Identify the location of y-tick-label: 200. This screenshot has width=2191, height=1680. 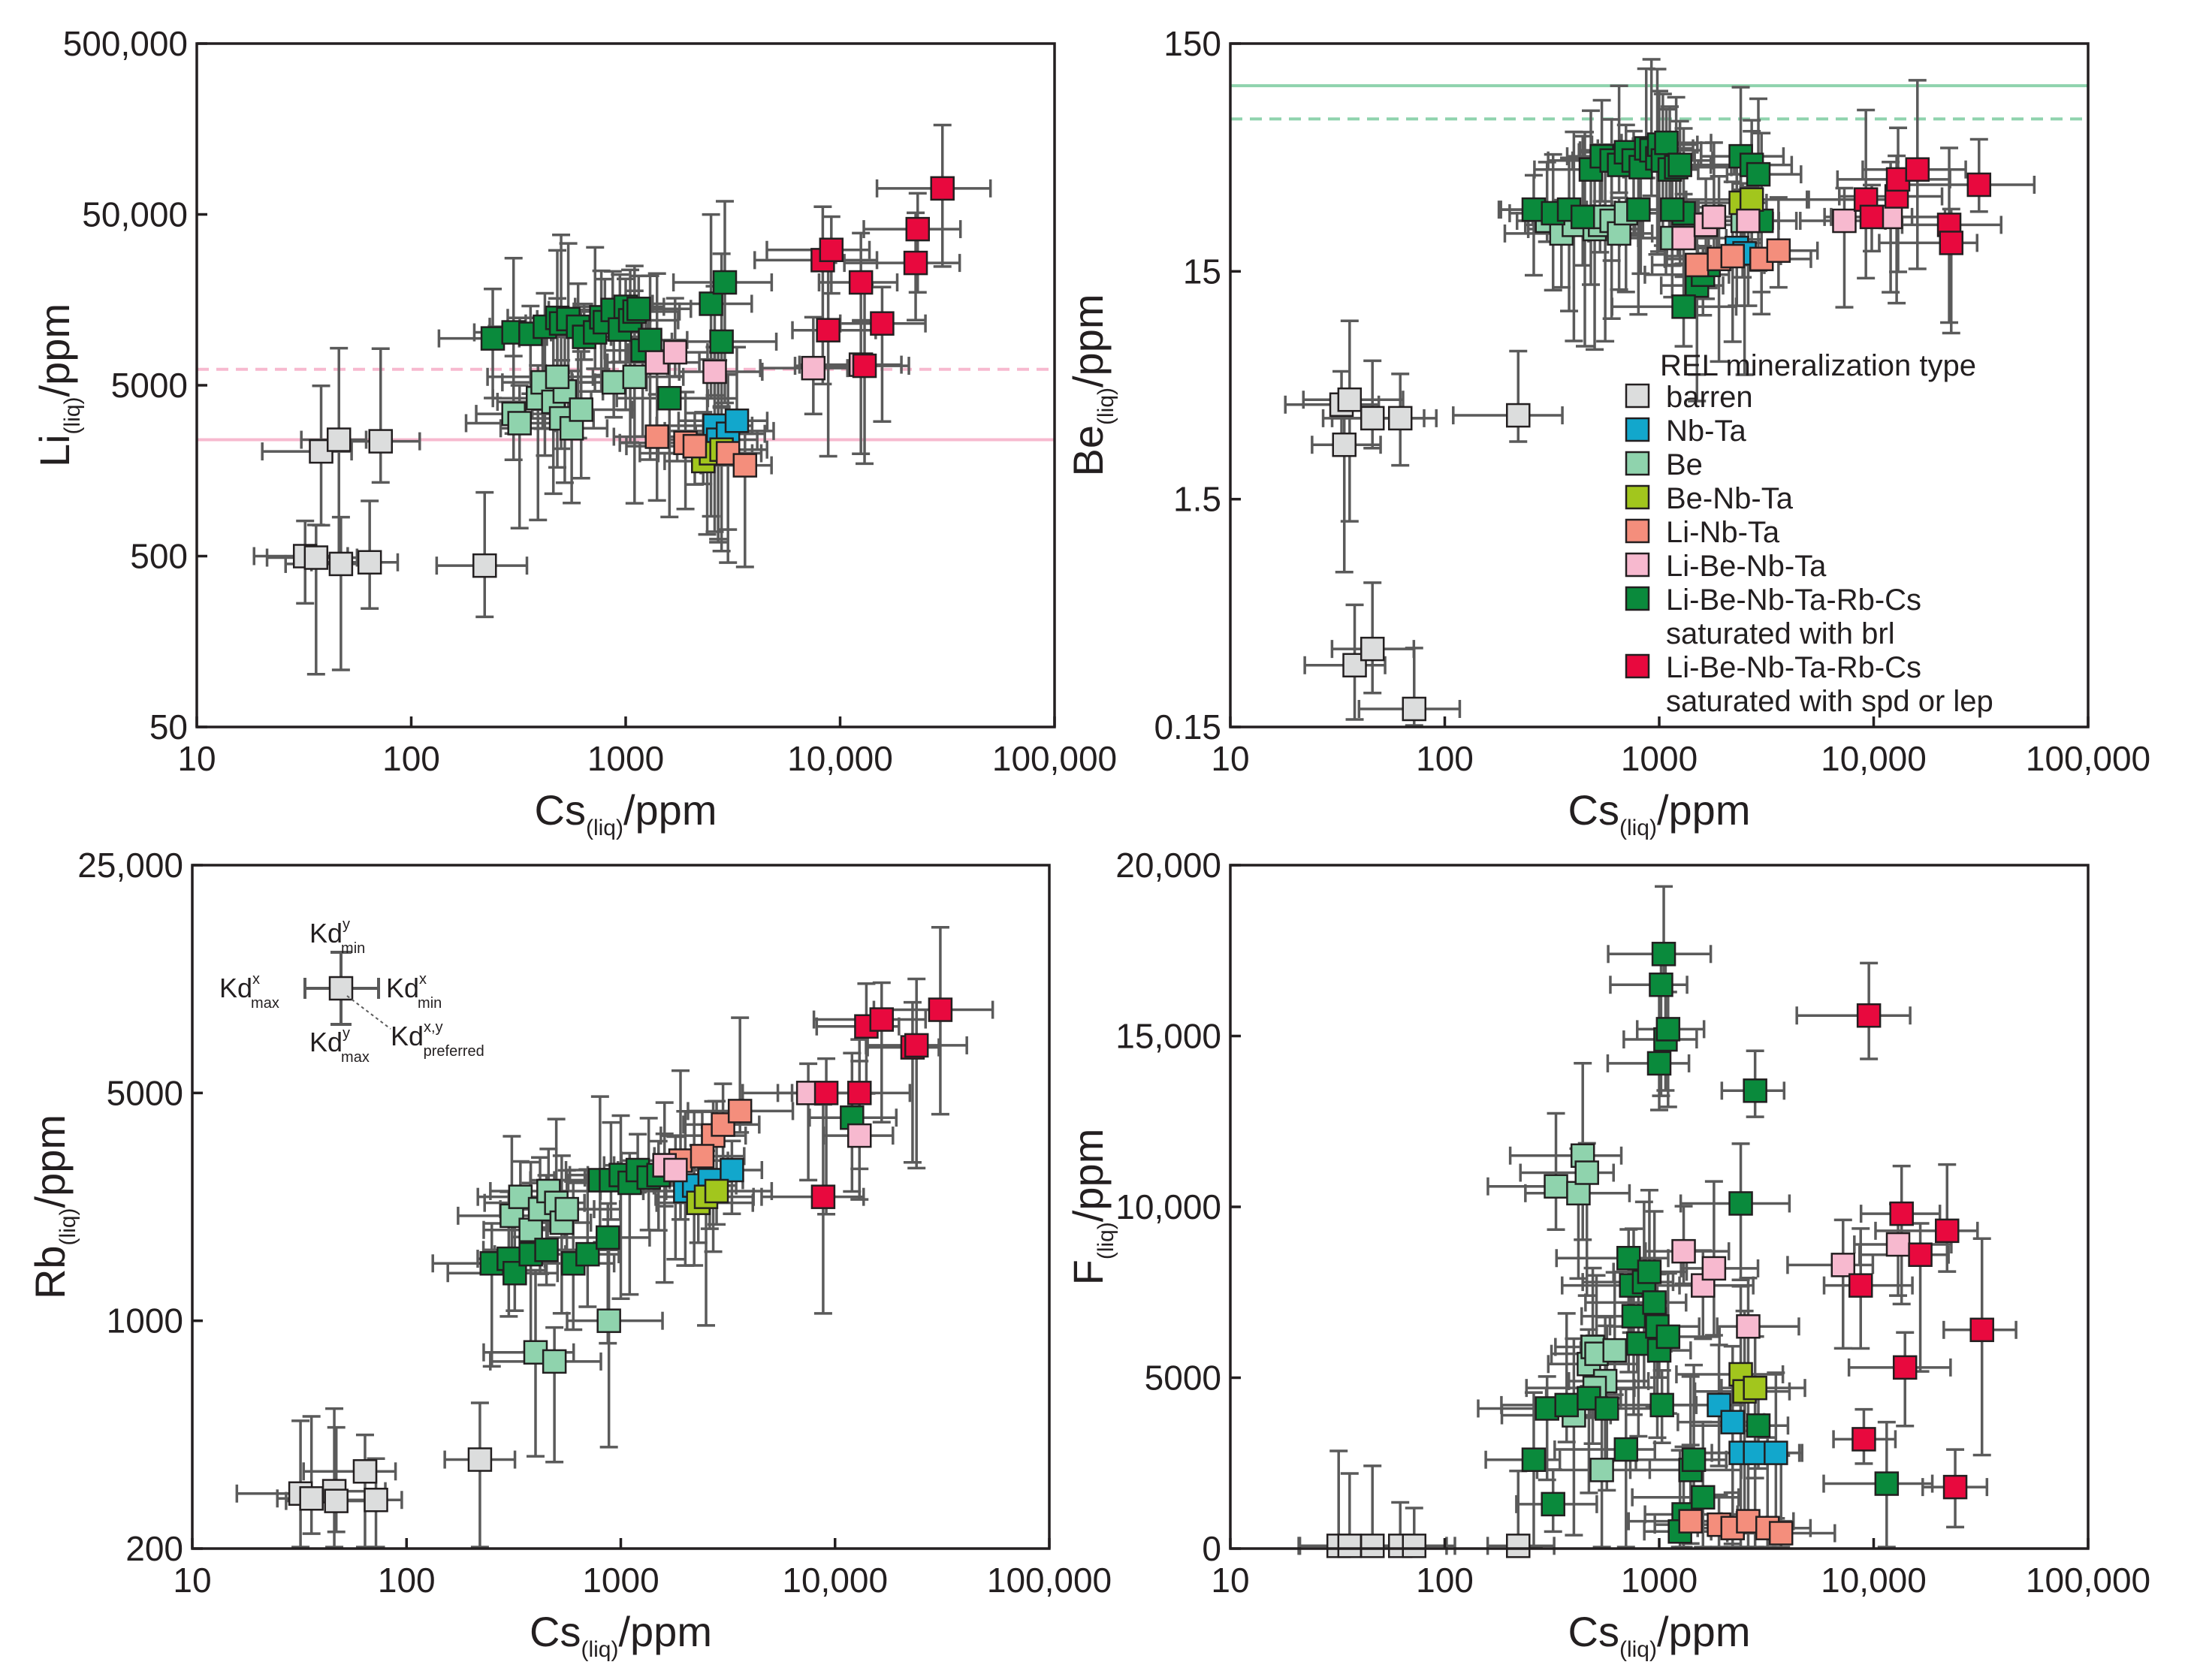
(154, 1548).